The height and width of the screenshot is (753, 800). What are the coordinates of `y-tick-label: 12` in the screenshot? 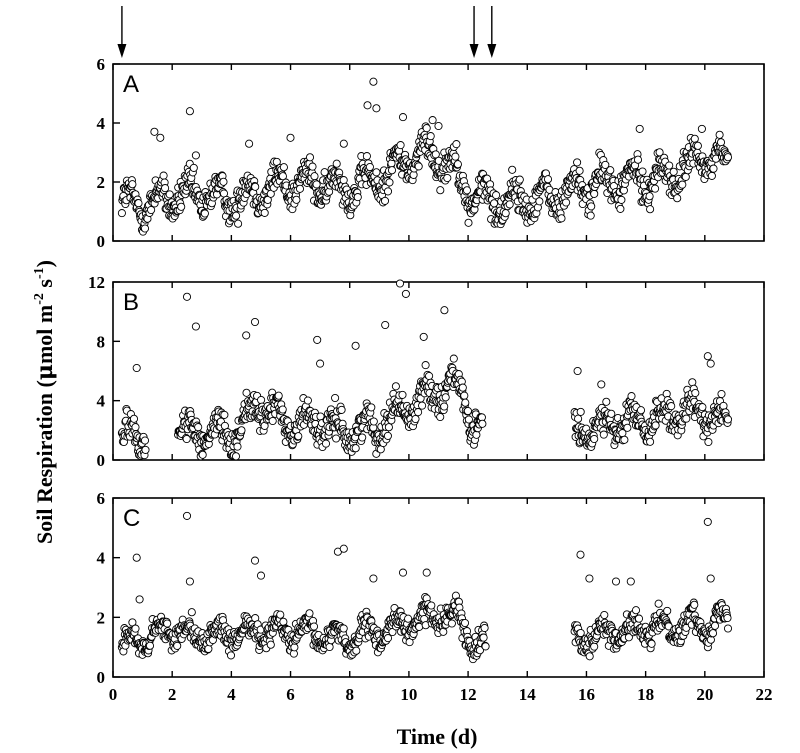 It's located at (96, 282).